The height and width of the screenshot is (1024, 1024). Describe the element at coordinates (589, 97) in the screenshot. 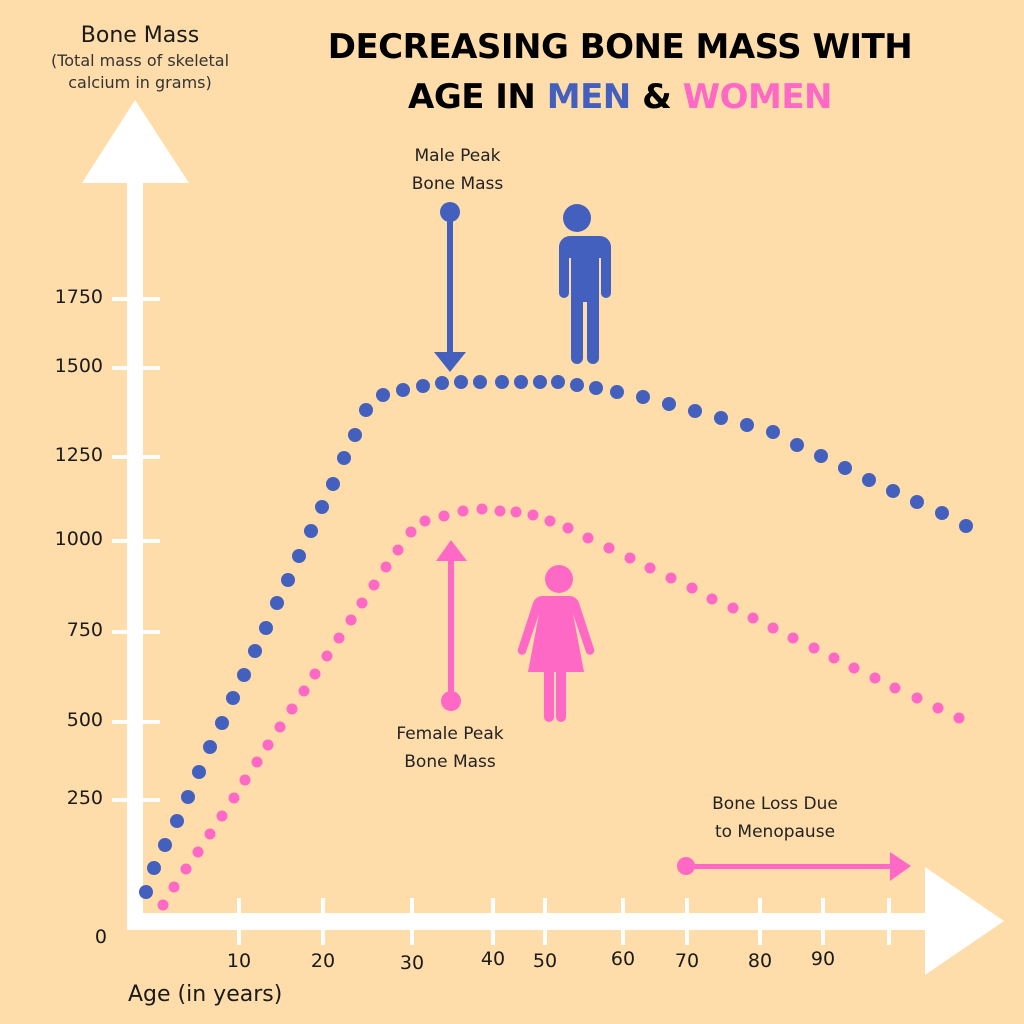

I see `title-men: MEN` at that location.